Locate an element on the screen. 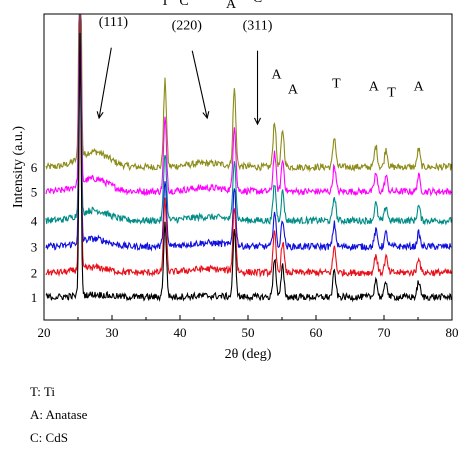  series-label-3: 3 is located at coordinates (34, 247).